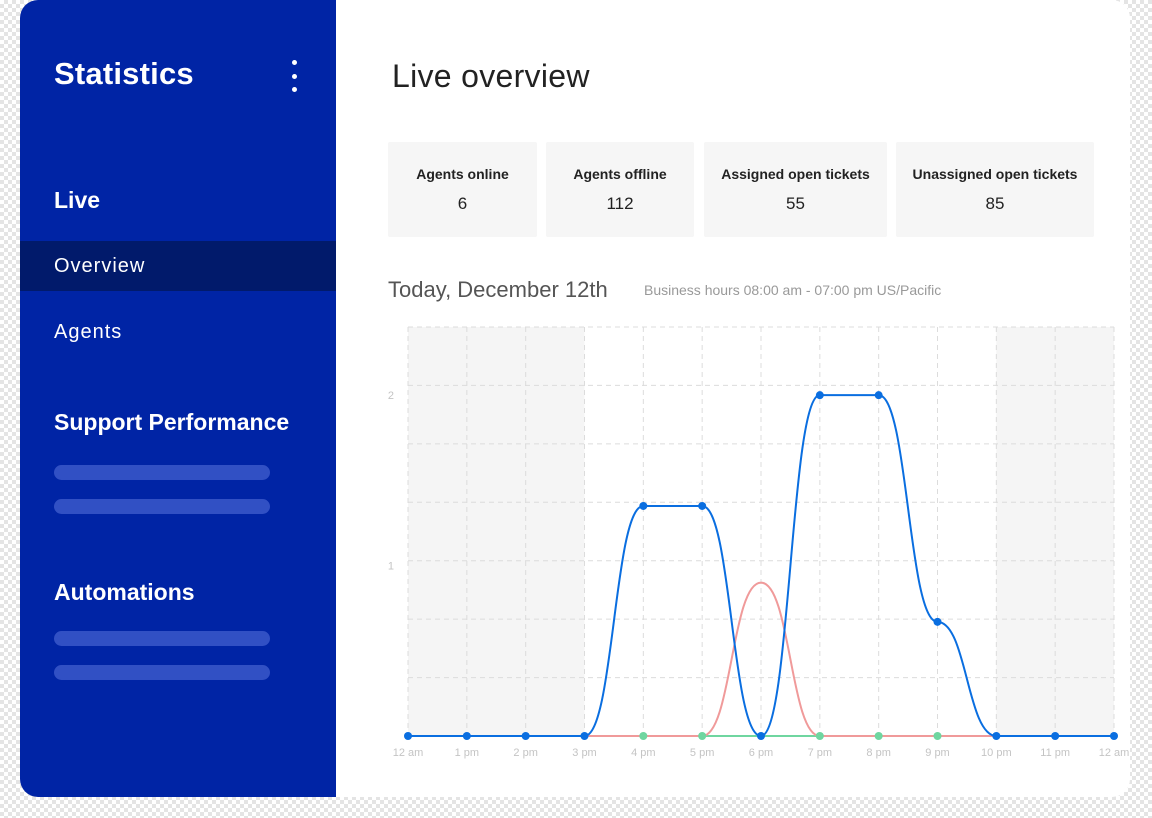 This screenshot has width=1152, height=818. I want to click on stat-value: 85, so click(995, 203).